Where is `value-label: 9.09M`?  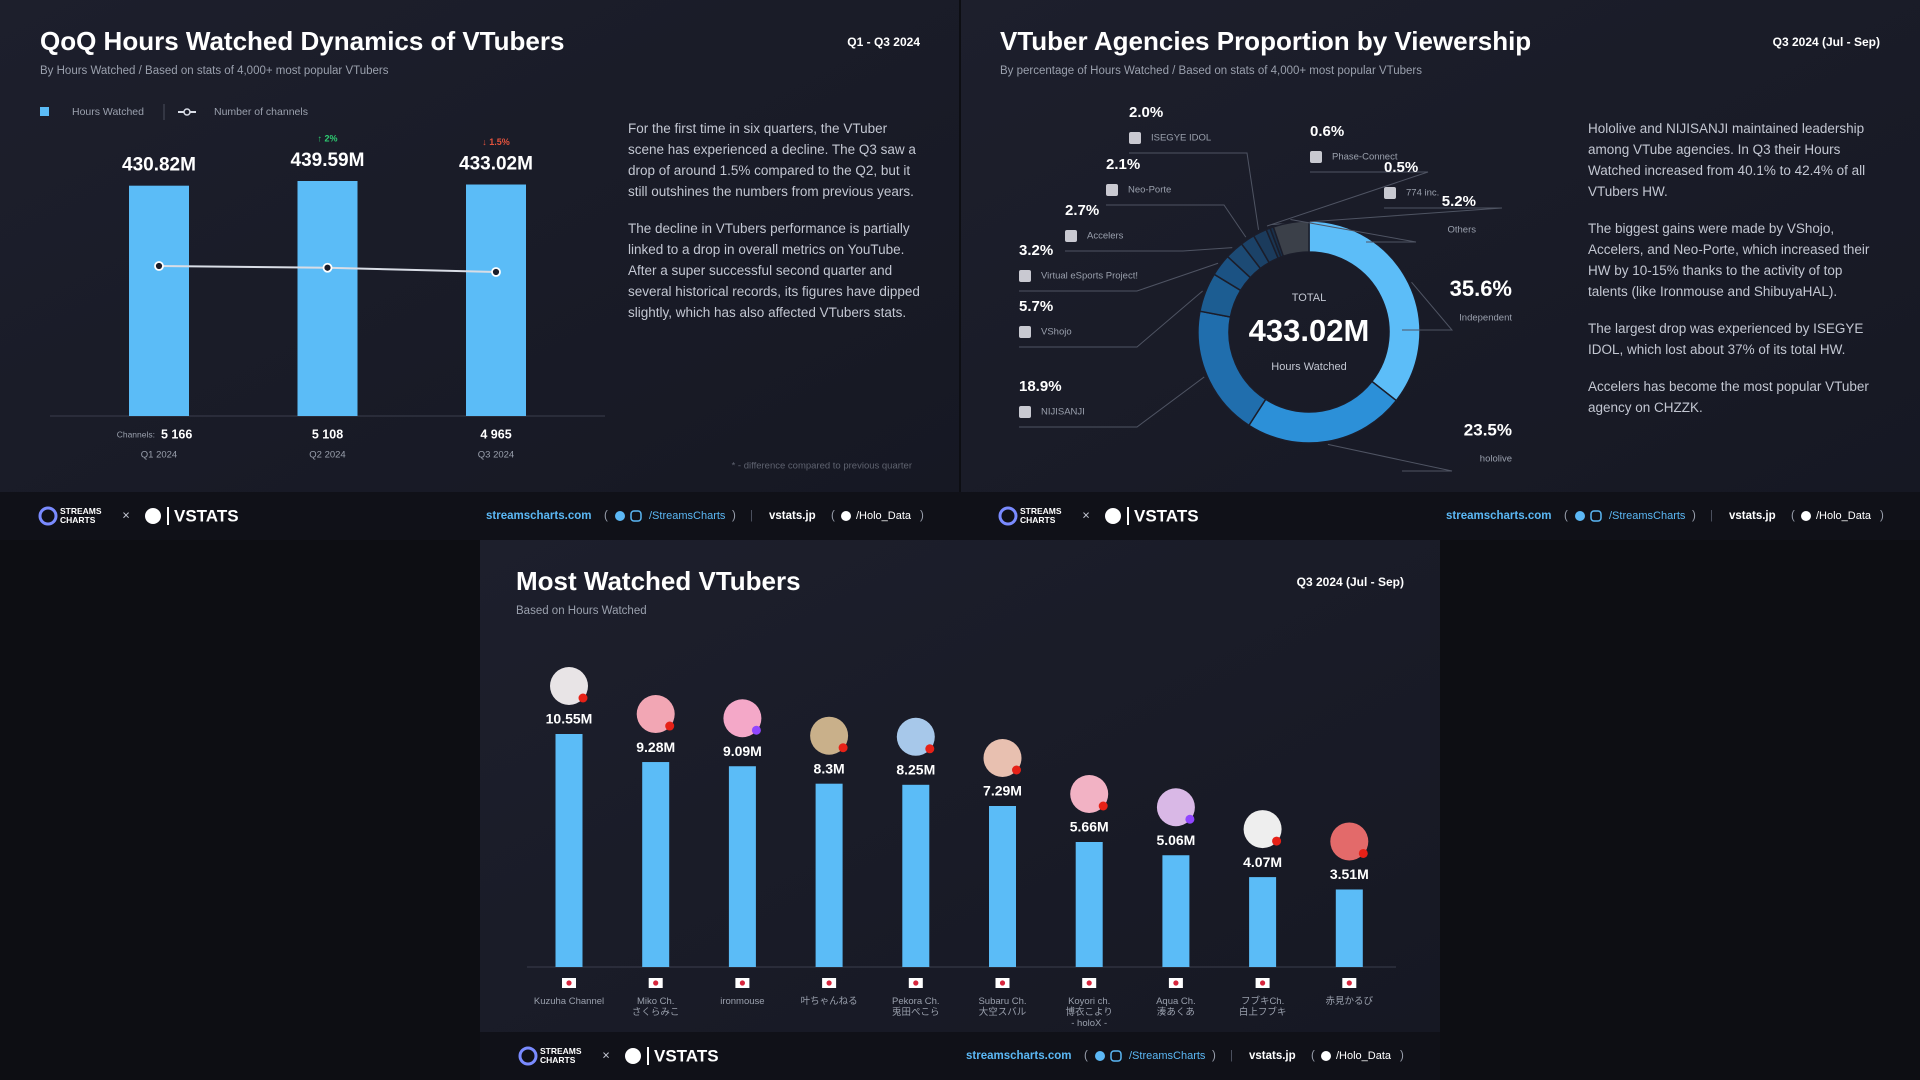 value-label: 9.09M is located at coordinates (742, 751).